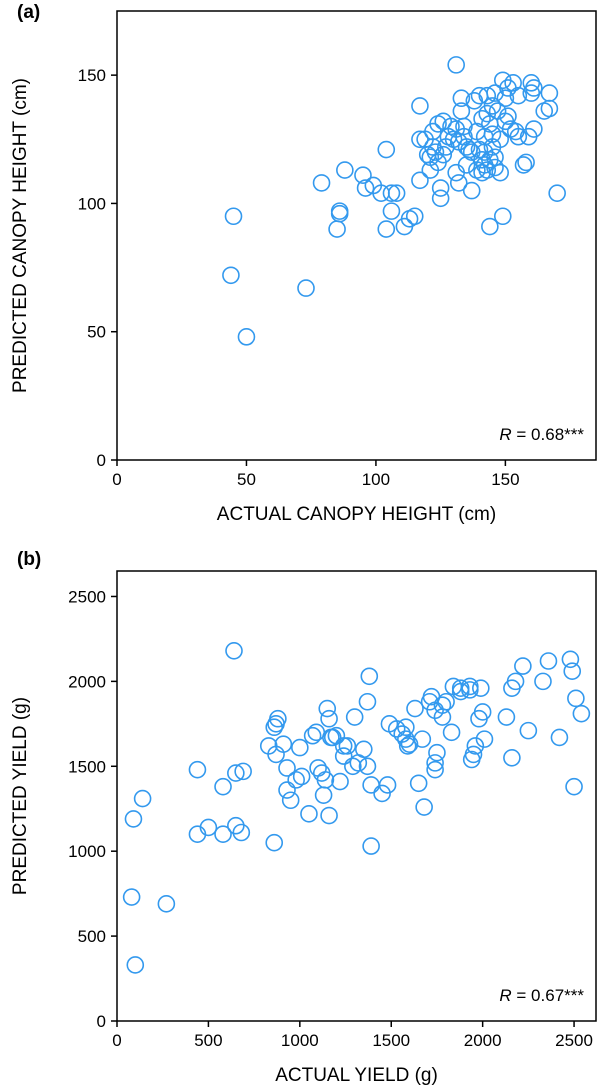 This screenshot has height=1090, width=614. What do you see at coordinates (20, 796) in the screenshot?
I see `y-axis-label: PREDICTED YIELD (g)` at bounding box center [20, 796].